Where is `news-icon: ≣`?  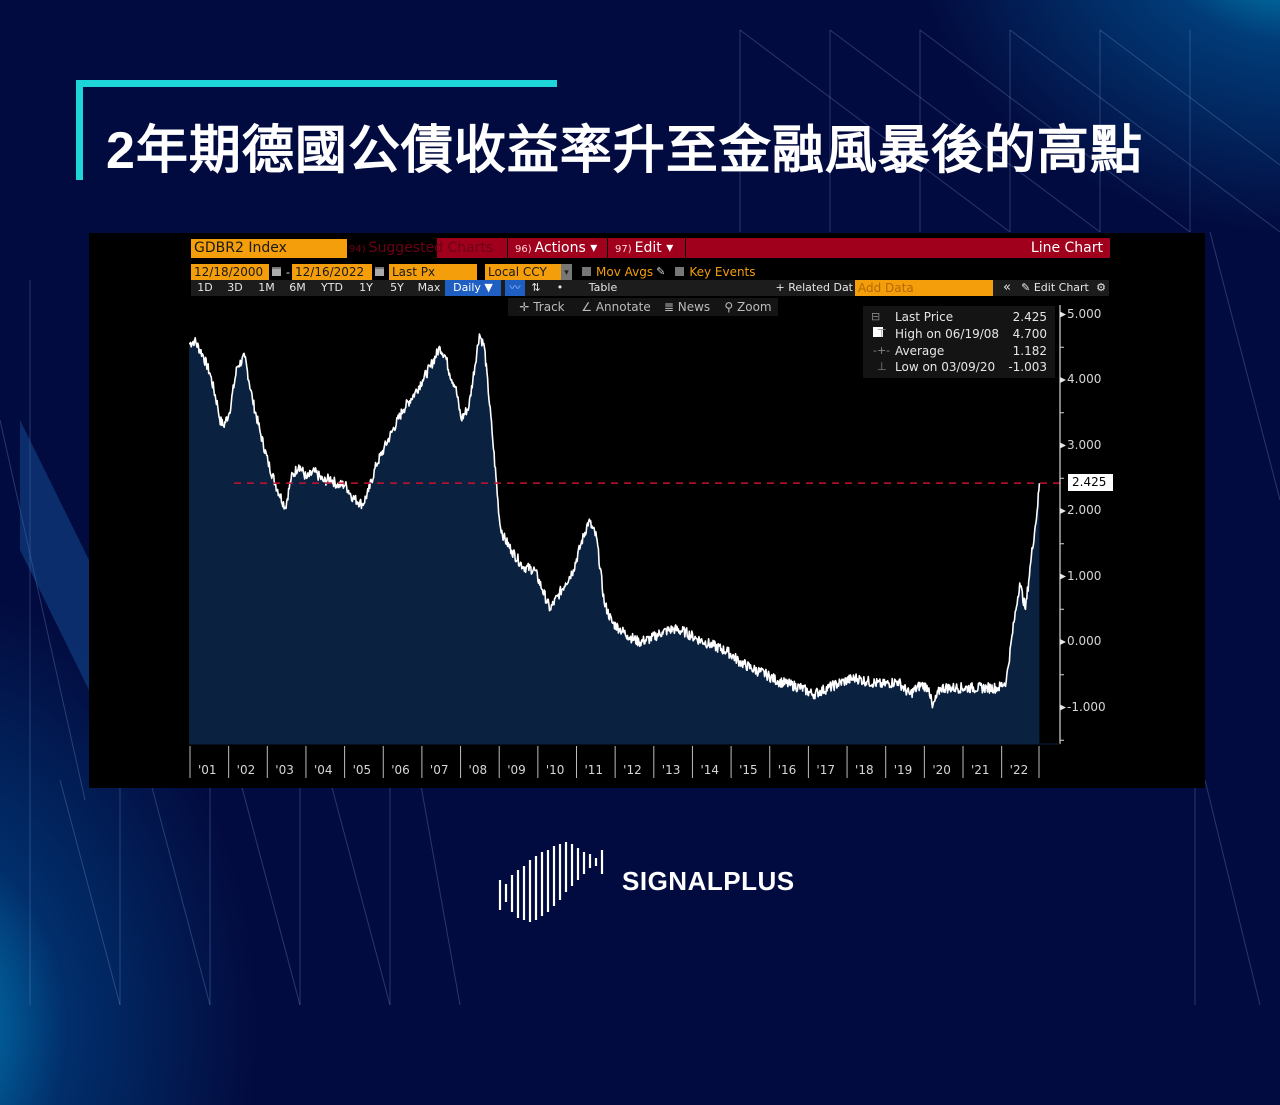 news-icon: ≣ is located at coordinates (670, 307).